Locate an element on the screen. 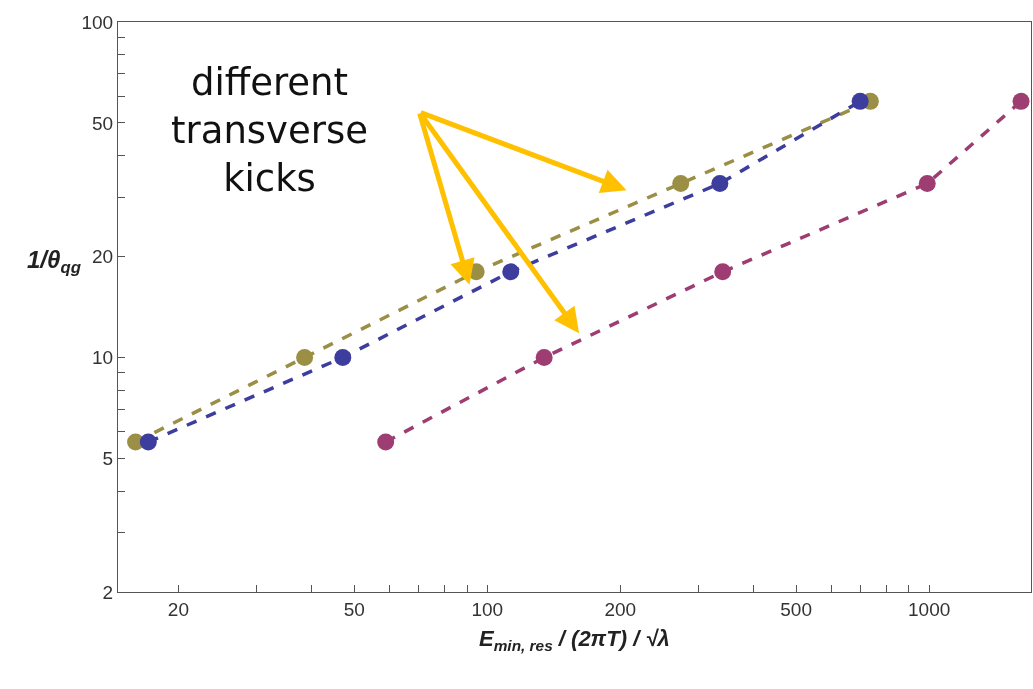 The height and width of the screenshot is (689, 1033). x-tick-label: 20 is located at coordinates (178, 609).